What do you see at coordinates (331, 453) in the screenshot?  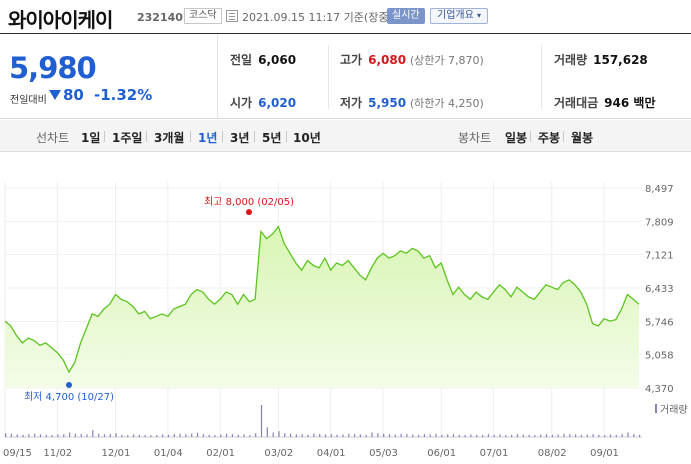 I see `x-tick-label: 04/01` at bounding box center [331, 453].